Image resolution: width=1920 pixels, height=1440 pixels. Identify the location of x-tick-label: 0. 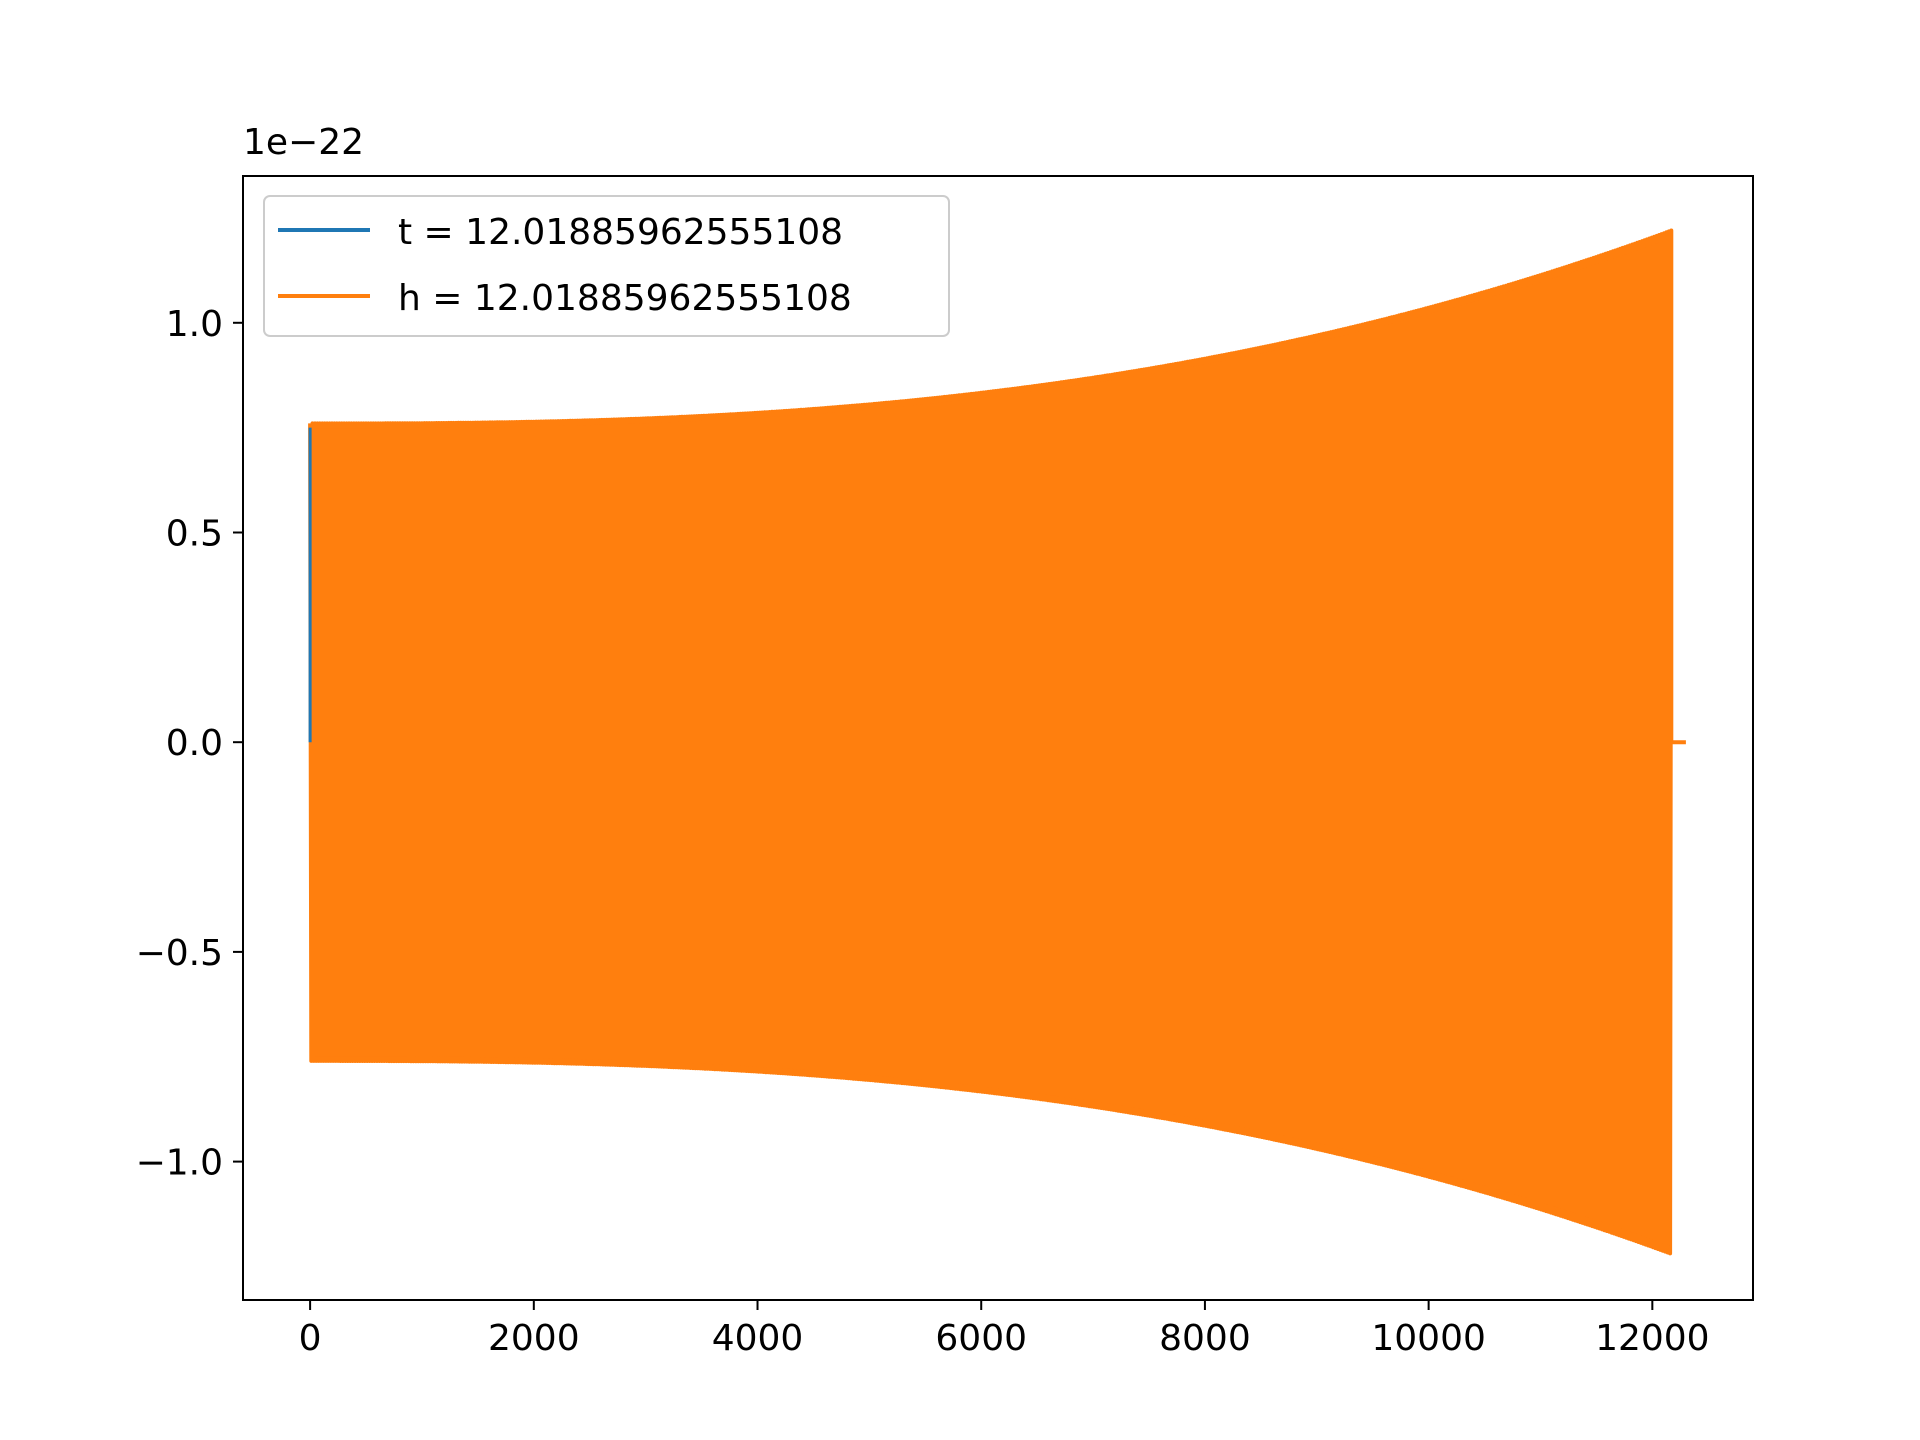
(310, 1338).